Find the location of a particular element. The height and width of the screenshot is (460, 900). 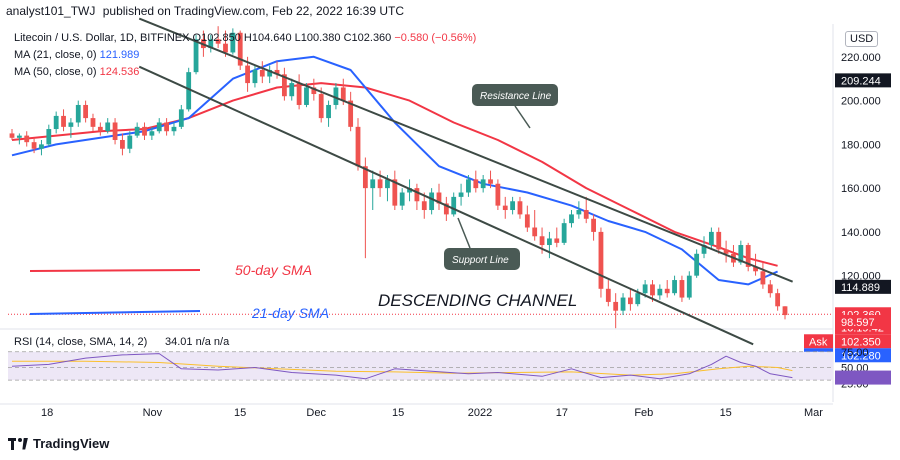

sma50-legend-line is located at coordinates (115, 270).